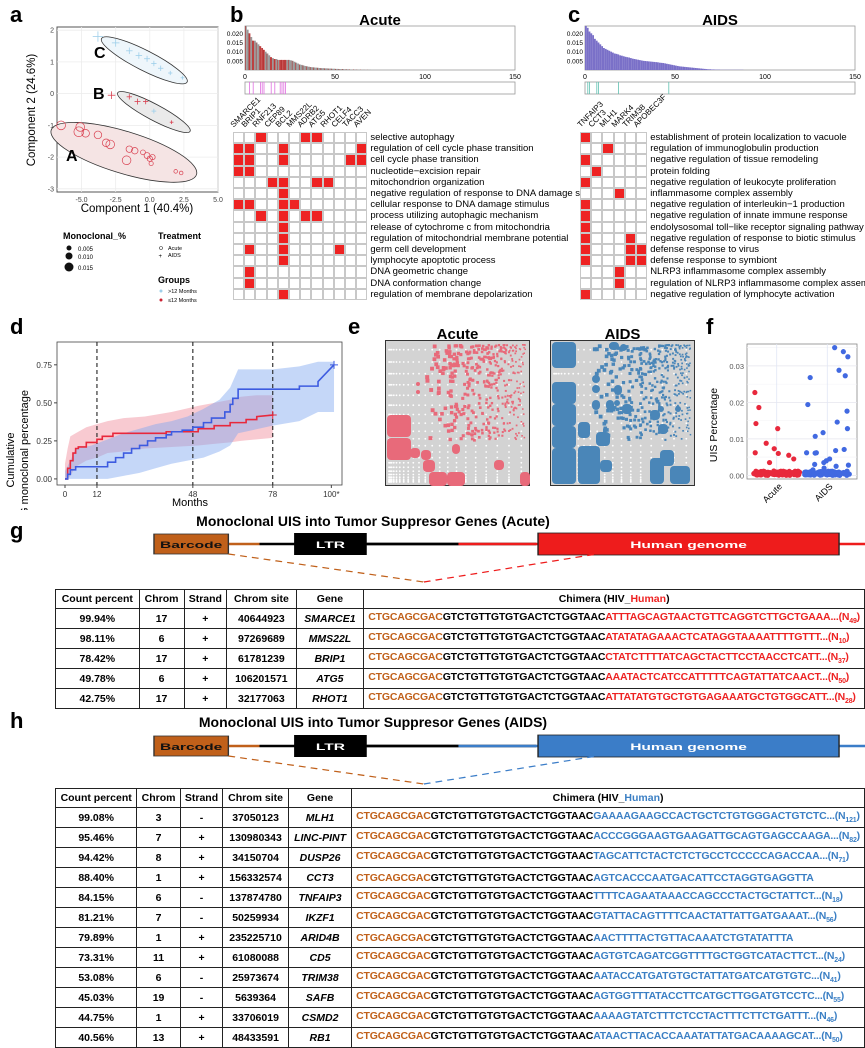  What do you see at coordinates (86, 250) in the screenshot?
I see `legend-size-item: 0.005` at bounding box center [86, 250].